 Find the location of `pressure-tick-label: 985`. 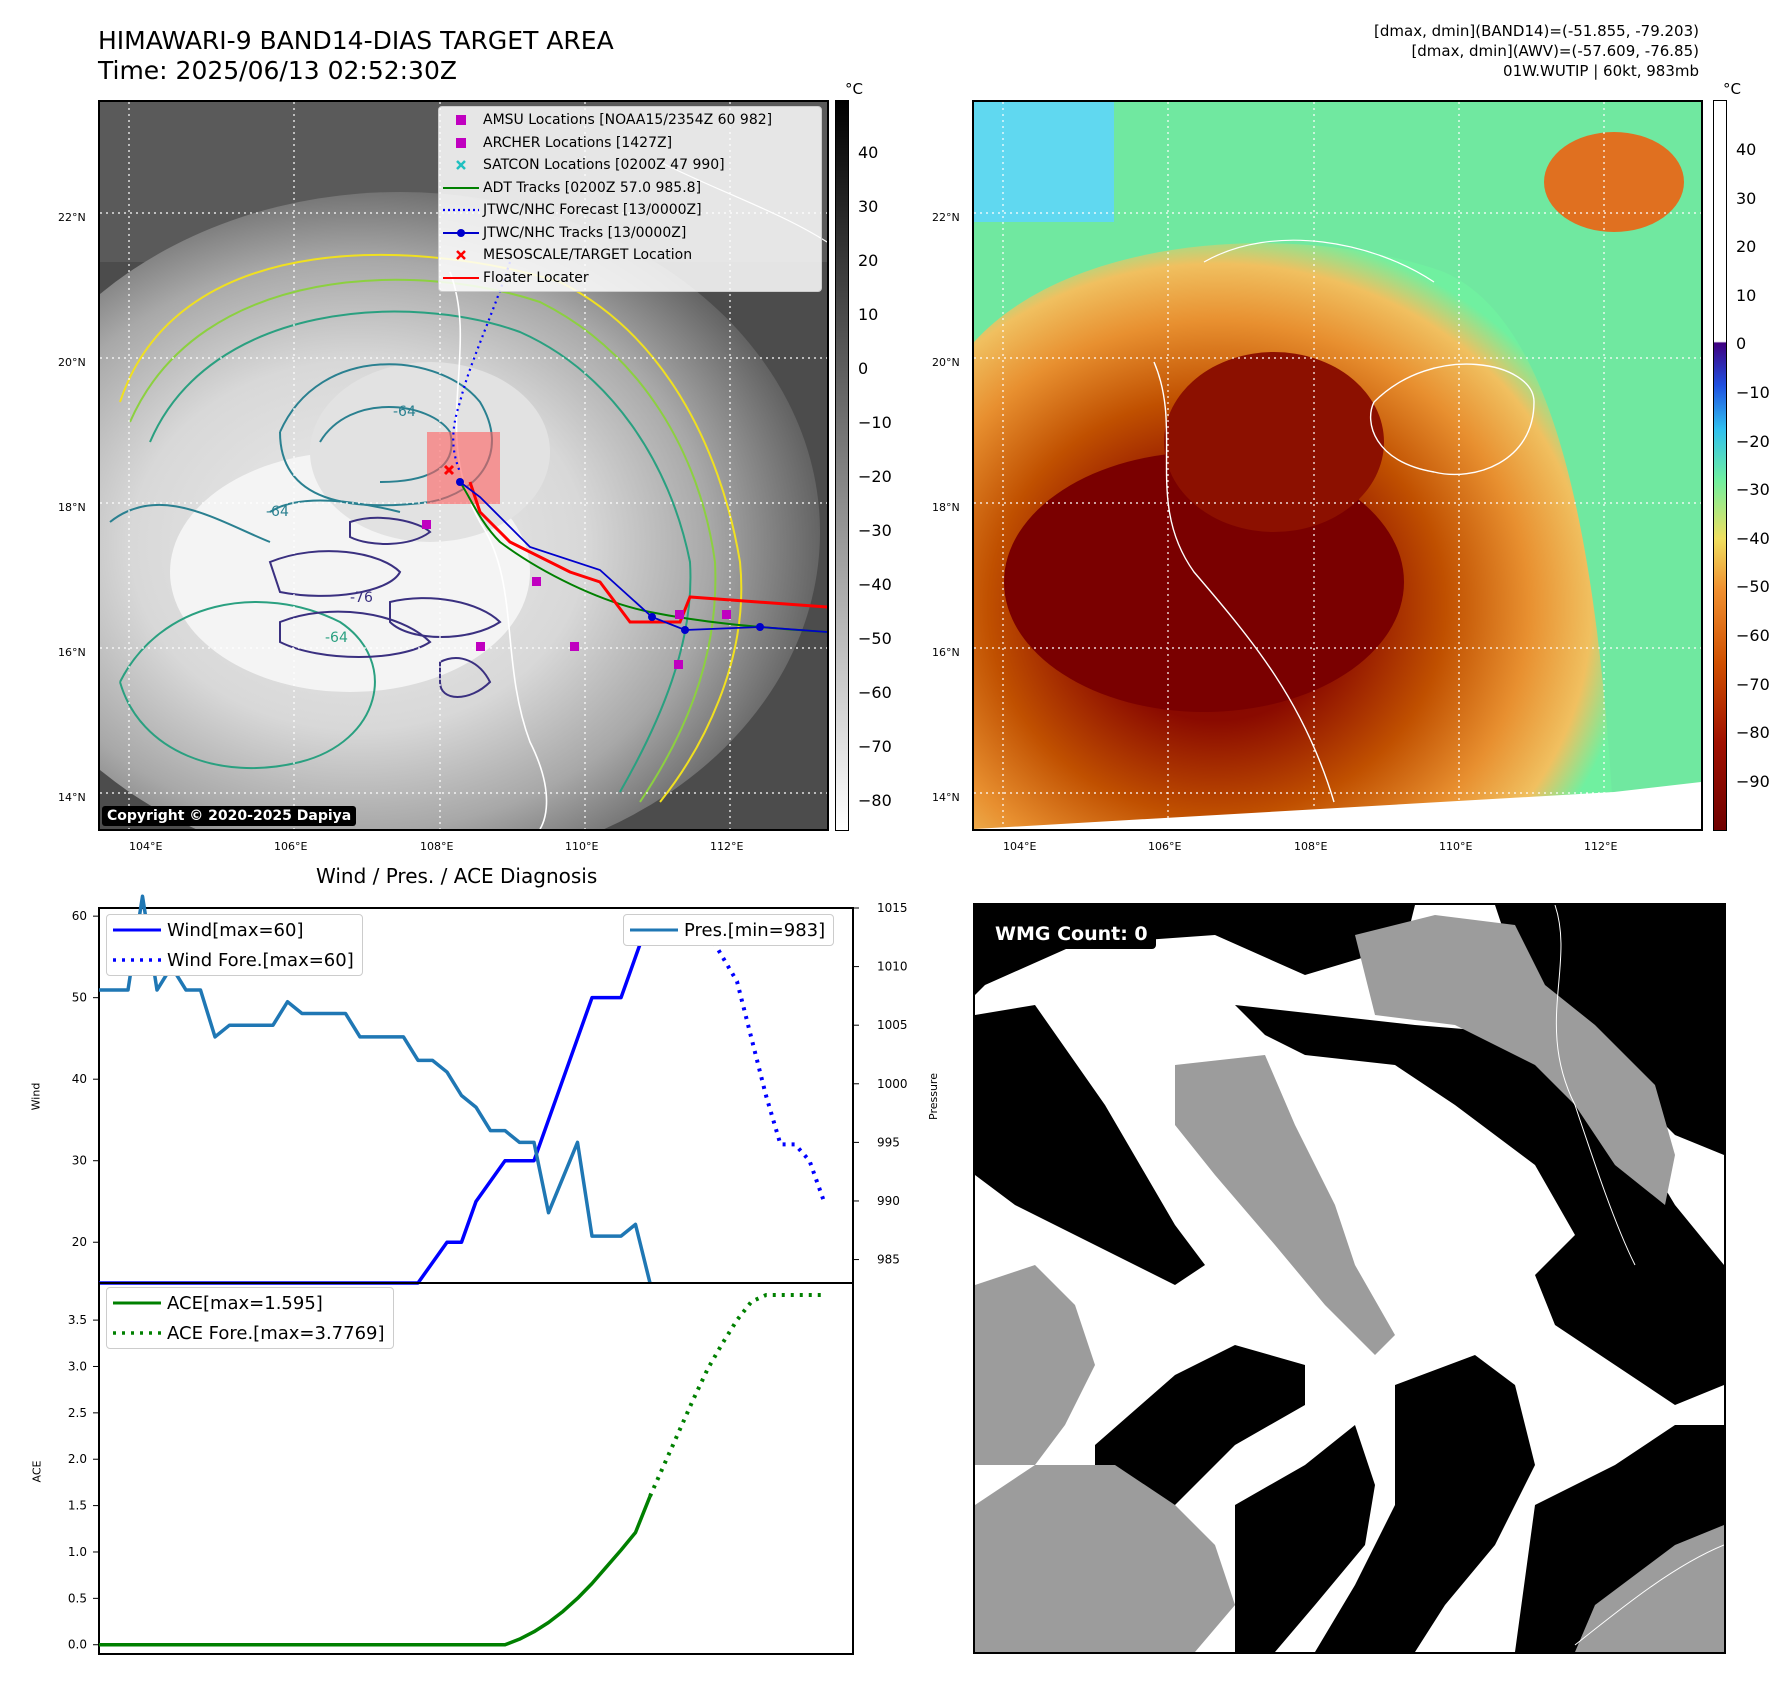

pressure-tick-label: 985 is located at coordinates (888, 1260).